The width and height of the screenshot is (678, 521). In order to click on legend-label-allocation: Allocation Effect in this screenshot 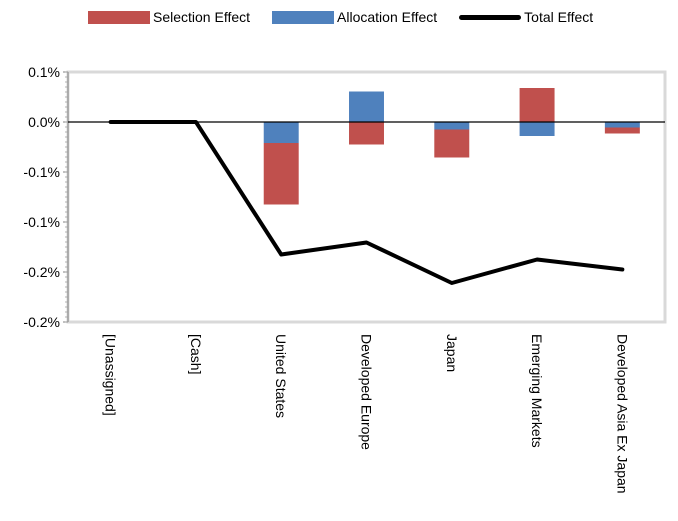, I will do `click(387, 17)`.